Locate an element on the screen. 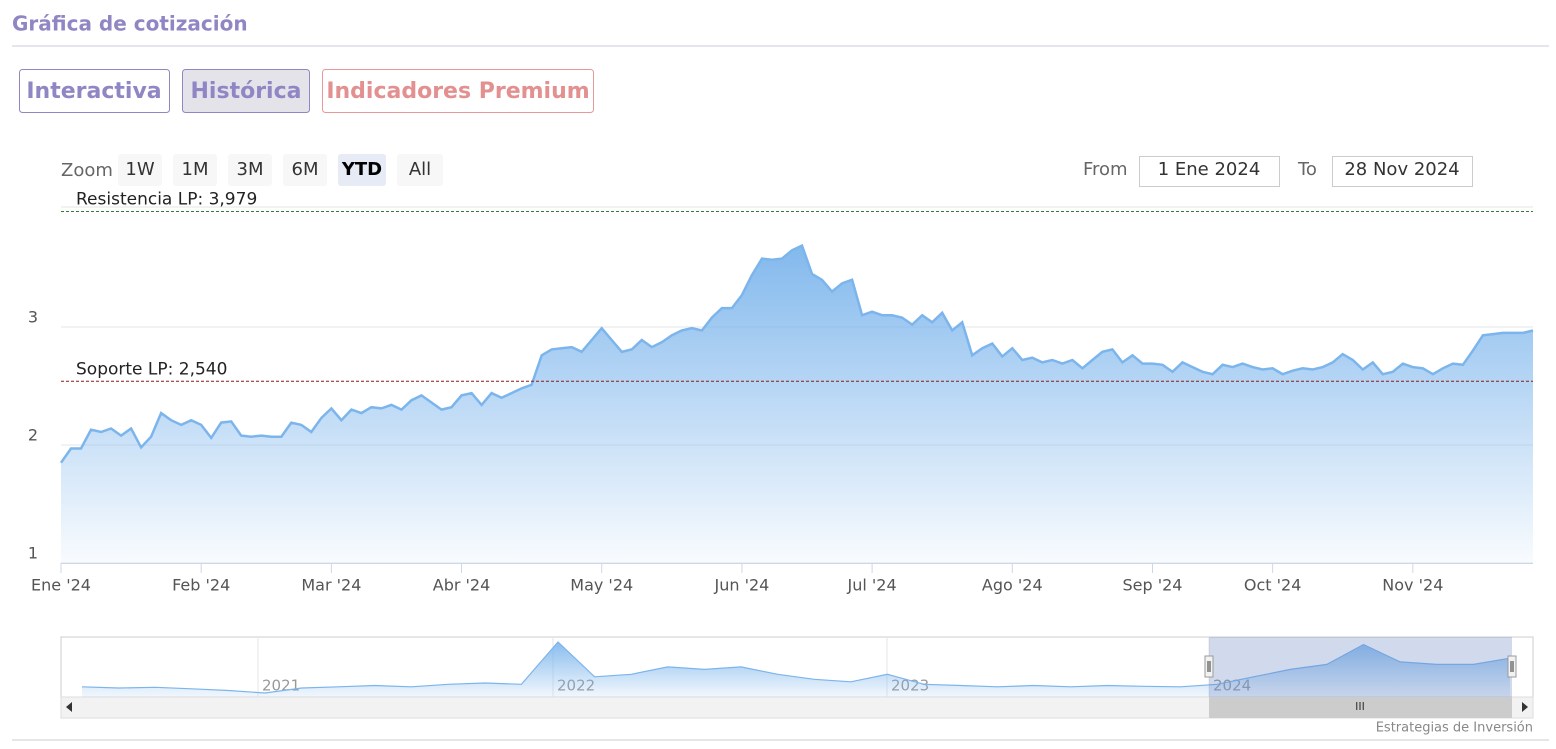  zoom-button-label: YTD is located at coordinates (361, 169).